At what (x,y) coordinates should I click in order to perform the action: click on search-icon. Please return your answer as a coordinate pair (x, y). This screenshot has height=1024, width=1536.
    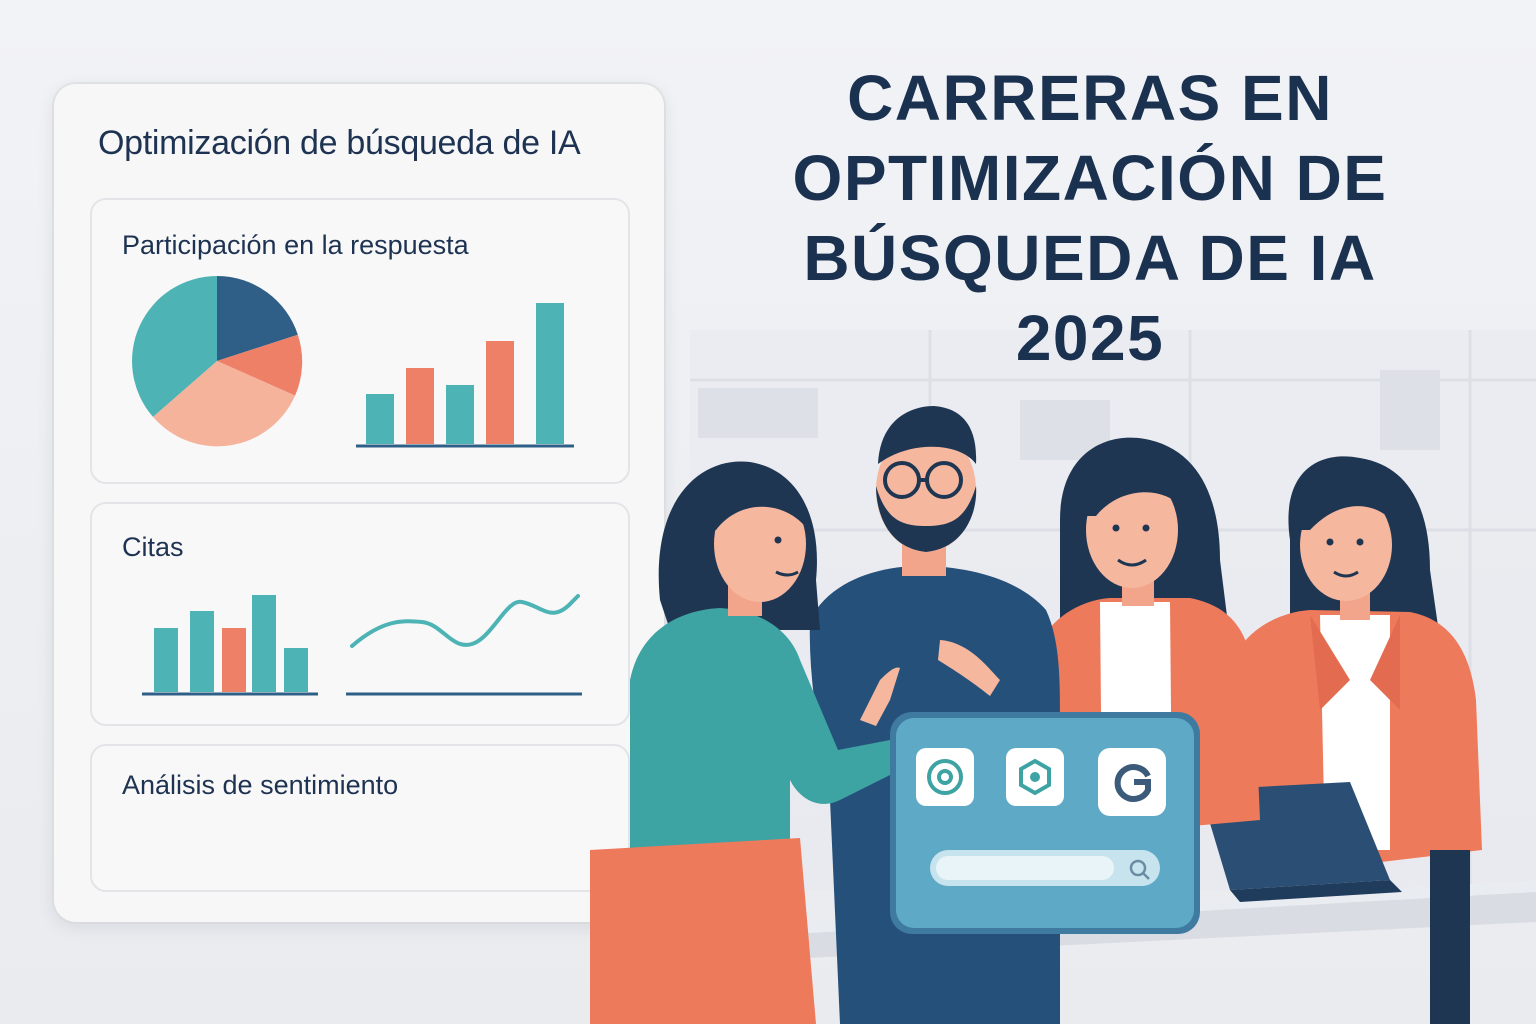
    Looking at the image, I should click on (1139, 869).